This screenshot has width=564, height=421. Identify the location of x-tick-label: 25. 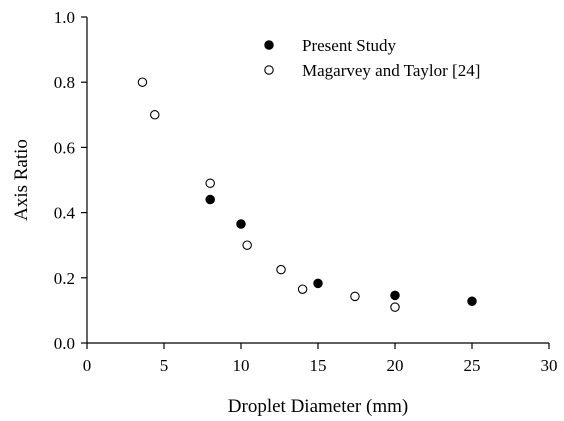
(472, 365).